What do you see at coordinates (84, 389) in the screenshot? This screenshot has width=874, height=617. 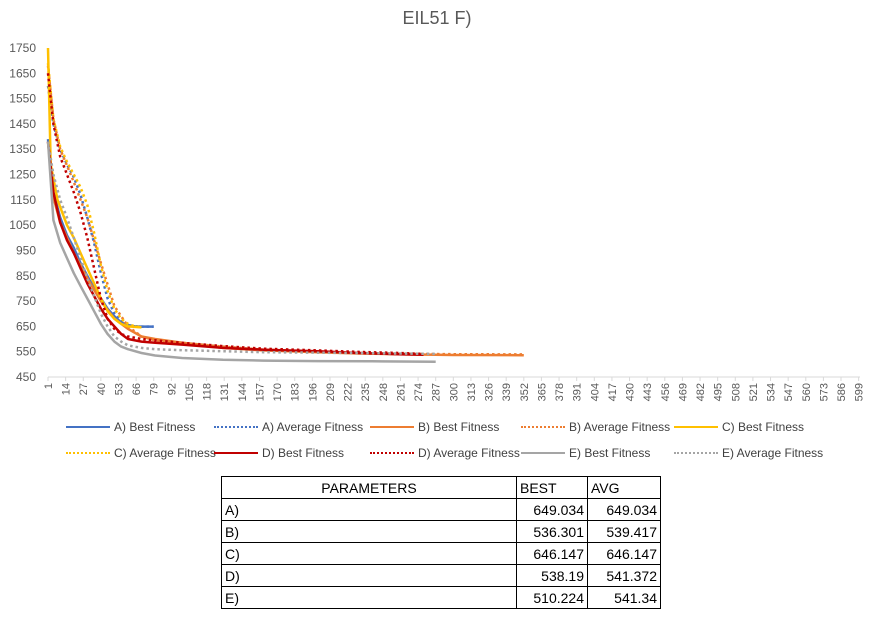 I see `x-tick-label: 27` at bounding box center [84, 389].